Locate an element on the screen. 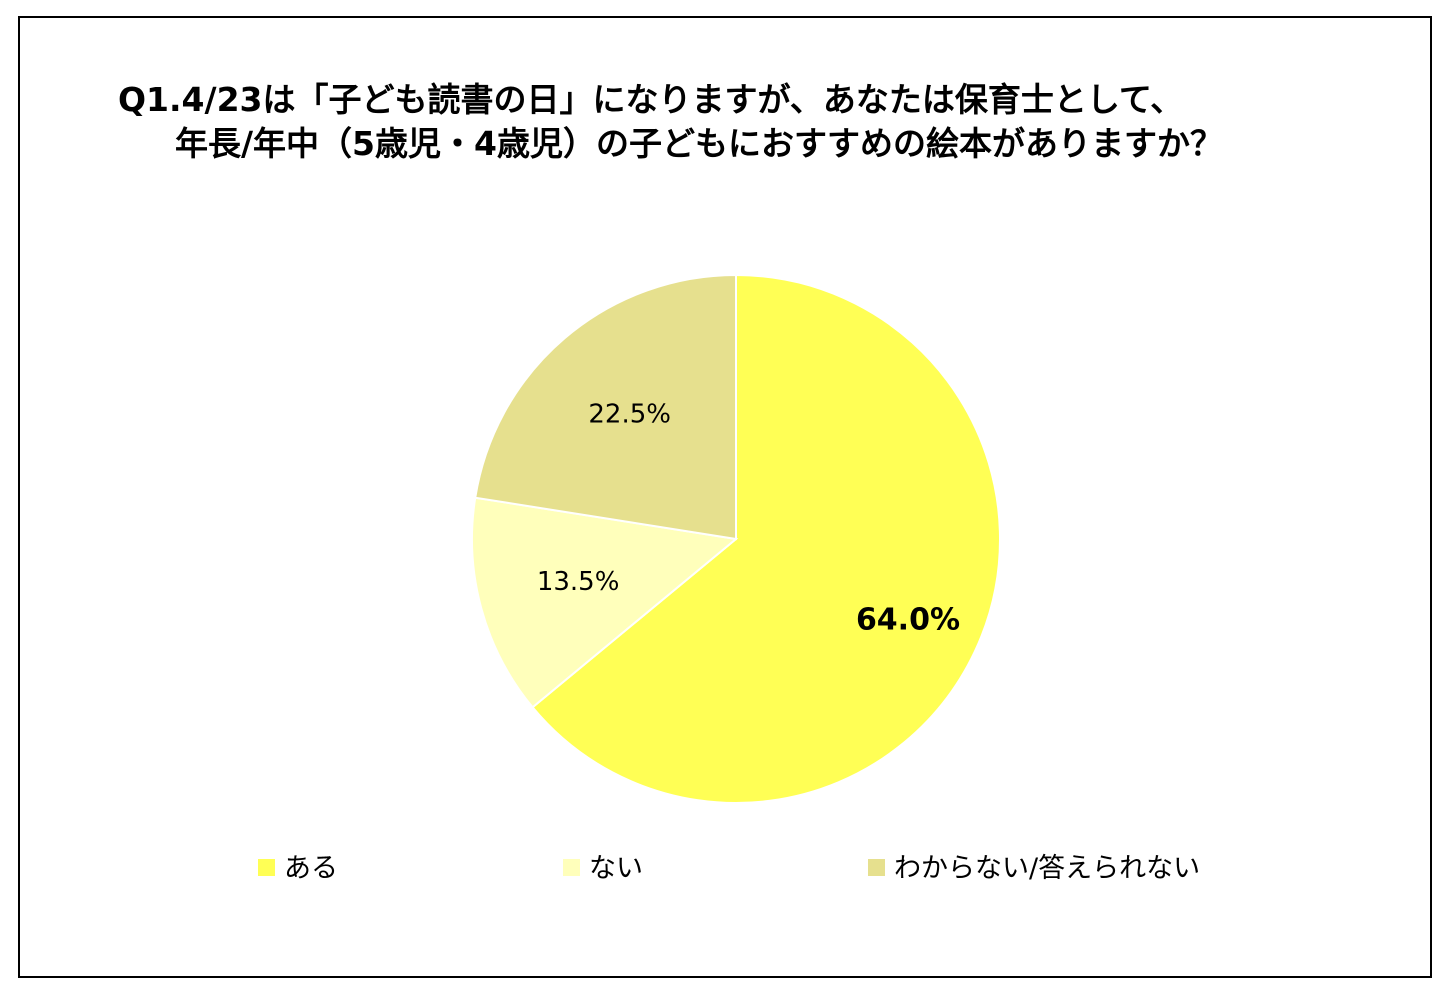 The image size is (1456, 1000). legend-item-aru: ある is located at coordinates (298, 865).